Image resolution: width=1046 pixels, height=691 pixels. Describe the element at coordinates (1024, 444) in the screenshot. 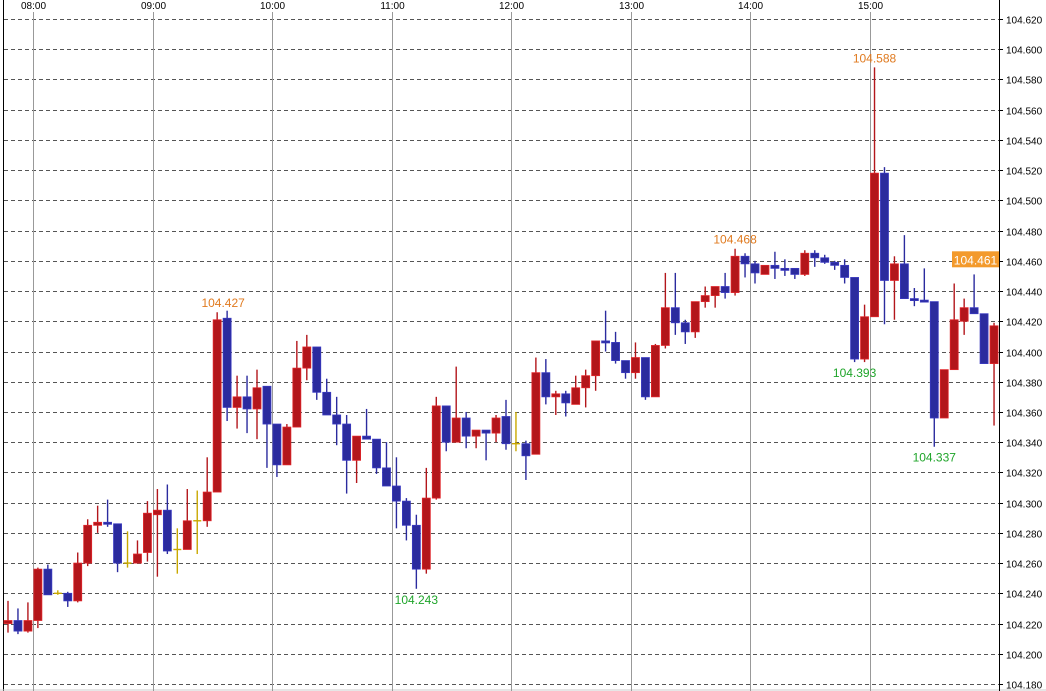

I see `price-tick-label: 104.340` at that location.